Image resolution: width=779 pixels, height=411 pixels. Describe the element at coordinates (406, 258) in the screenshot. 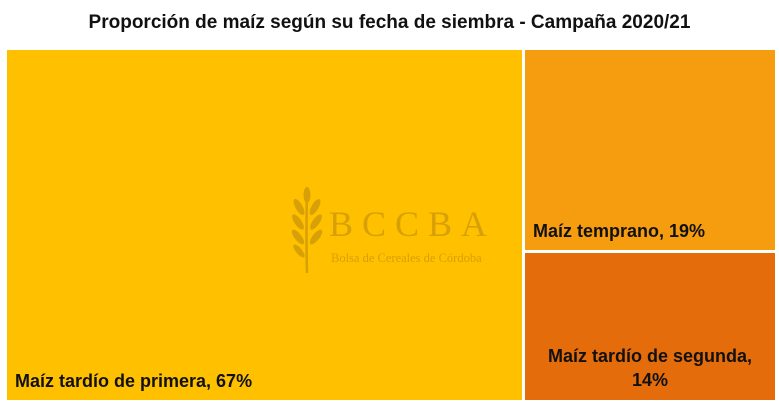

I see `watermark-subtitle: Bolsa de Cereales de Córdoba` at that location.